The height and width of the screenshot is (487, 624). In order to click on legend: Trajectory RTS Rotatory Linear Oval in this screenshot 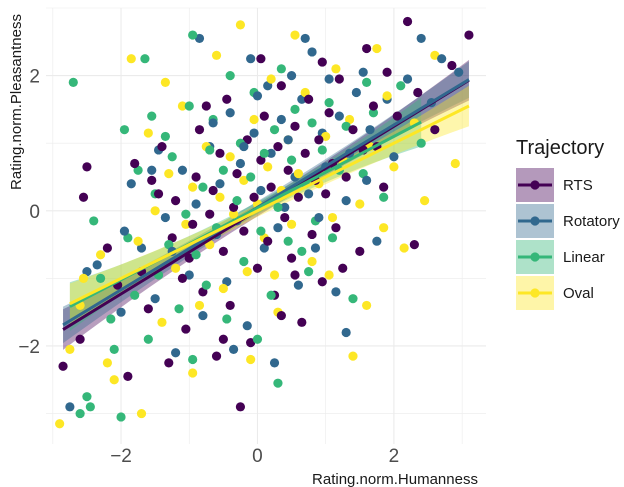, I will do `click(568, 223)`.